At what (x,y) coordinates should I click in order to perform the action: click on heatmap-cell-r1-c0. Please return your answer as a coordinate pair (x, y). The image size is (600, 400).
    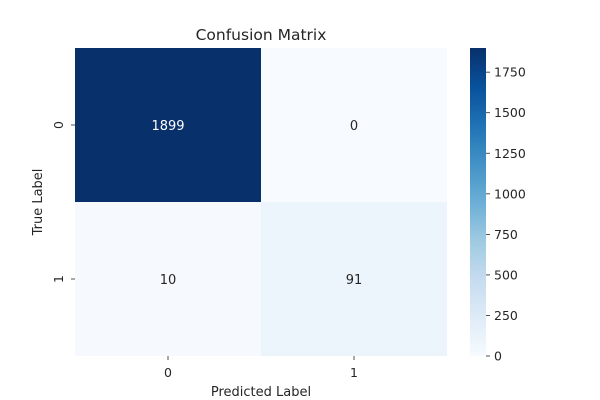
    Looking at the image, I should click on (168, 279).